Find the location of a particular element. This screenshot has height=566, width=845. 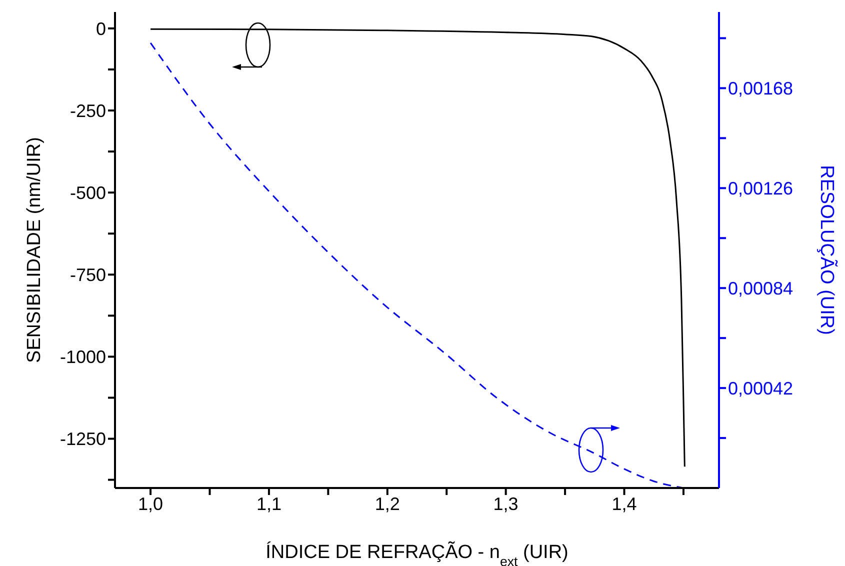

y2-tick-label: 0,00084 is located at coordinates (761, 288).